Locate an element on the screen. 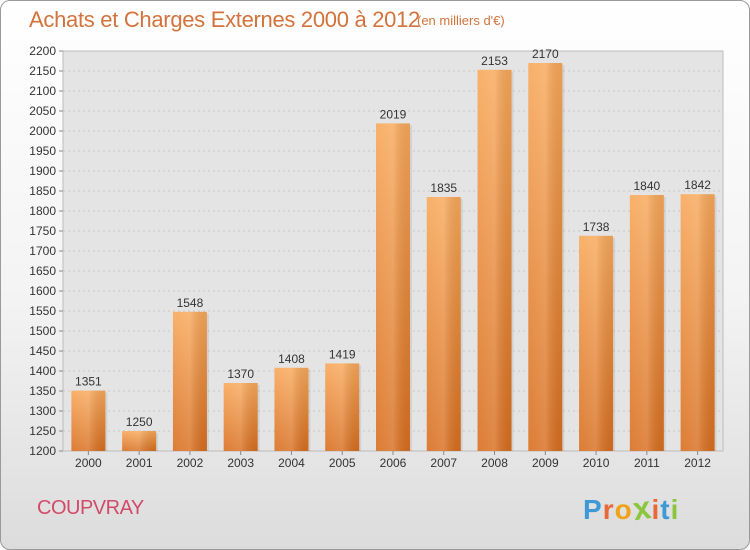 The height and width of the screenshot is (550, 750). bar-value-label: 1408 is located at coordinates (291, 359).